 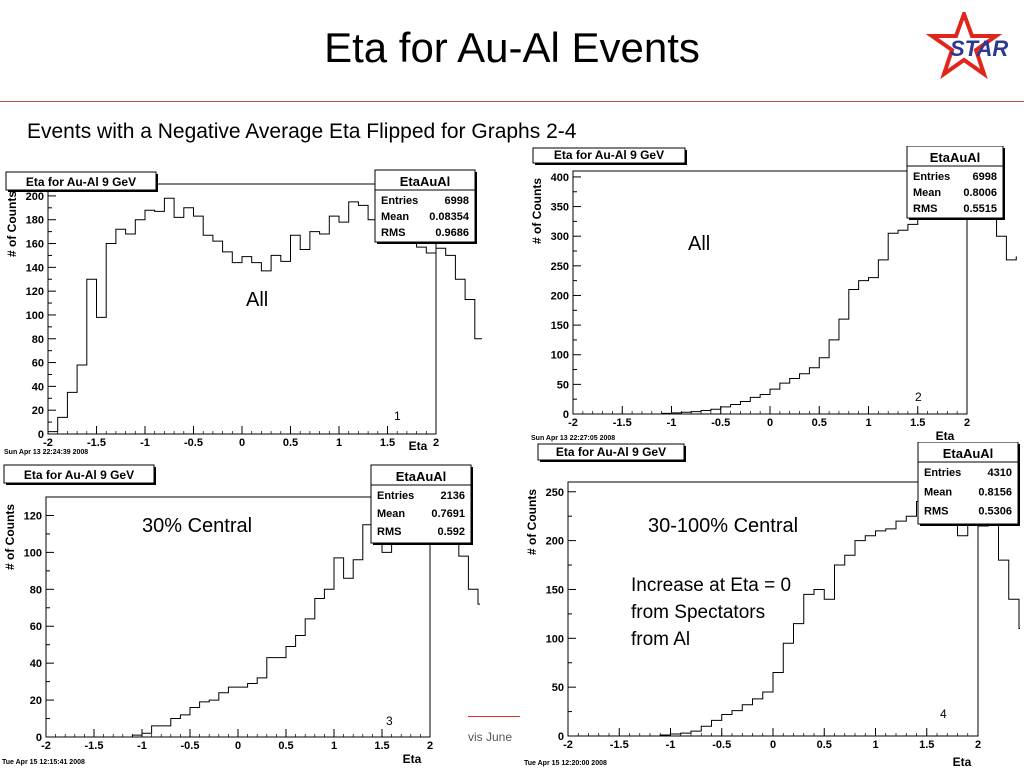 I want to click on annotation-line: All, so click(x=699, y=244).